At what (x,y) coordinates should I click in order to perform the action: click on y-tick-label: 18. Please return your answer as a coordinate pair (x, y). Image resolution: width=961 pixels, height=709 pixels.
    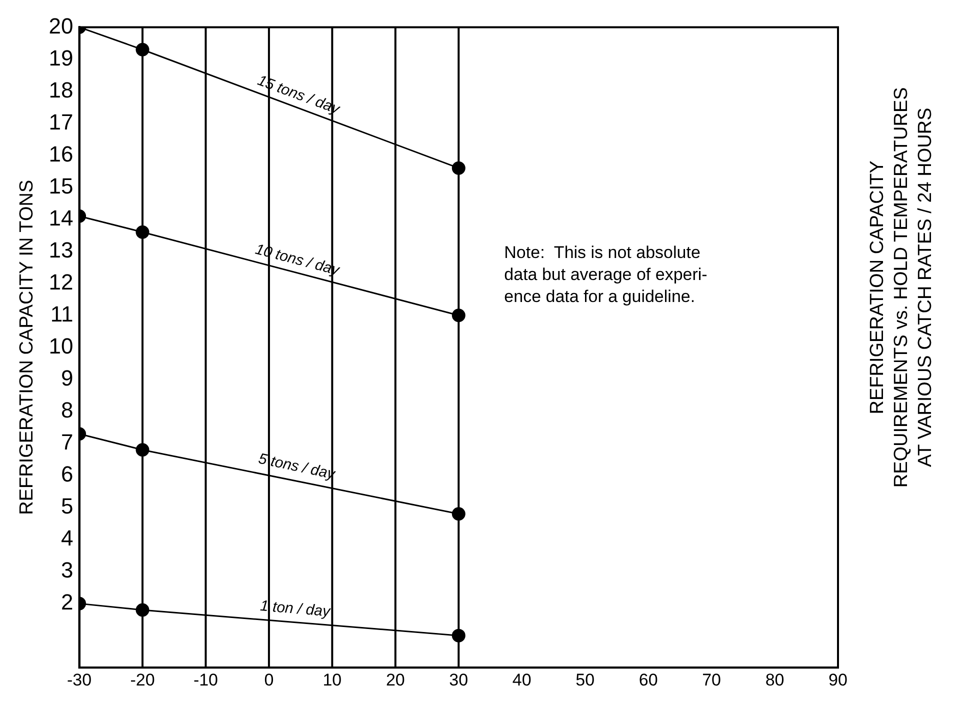
    Looking at the image, I should click on (61, 89).